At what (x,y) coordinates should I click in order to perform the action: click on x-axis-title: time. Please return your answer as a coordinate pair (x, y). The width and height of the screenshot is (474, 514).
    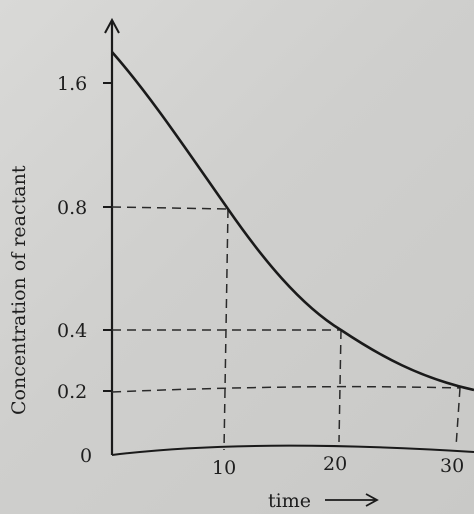
    Looking at the image, I should click on (289, 501).